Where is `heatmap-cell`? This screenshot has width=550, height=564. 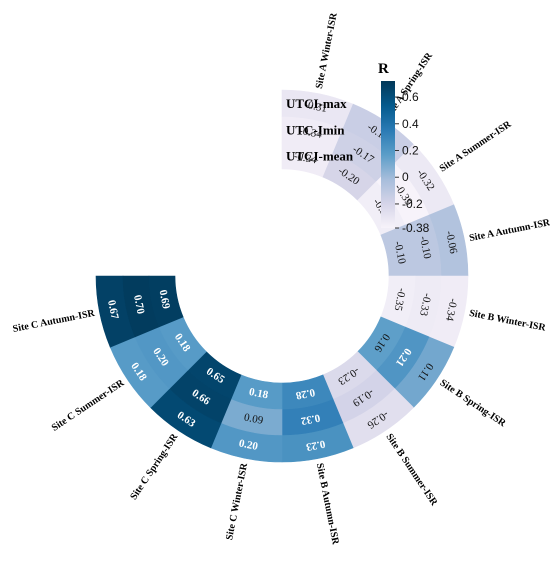
heatmap-cell is located at coordinates (166, 301).